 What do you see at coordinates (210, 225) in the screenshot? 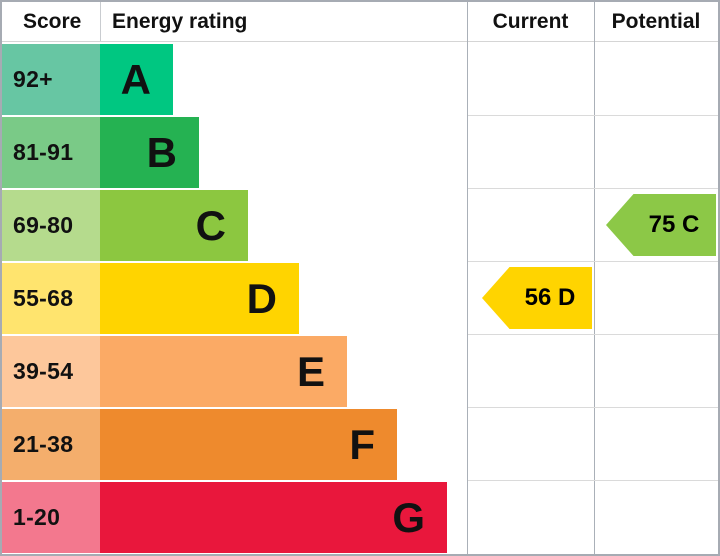
I see `rating-letter: C` at bounding box center [210, 225].